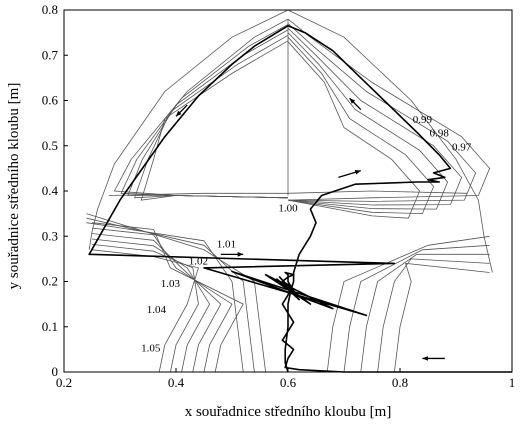 Image resolution: width=525 pixels, height=426 pixels. I want to click on y-tick-label: 0.6, so click(50, 100).